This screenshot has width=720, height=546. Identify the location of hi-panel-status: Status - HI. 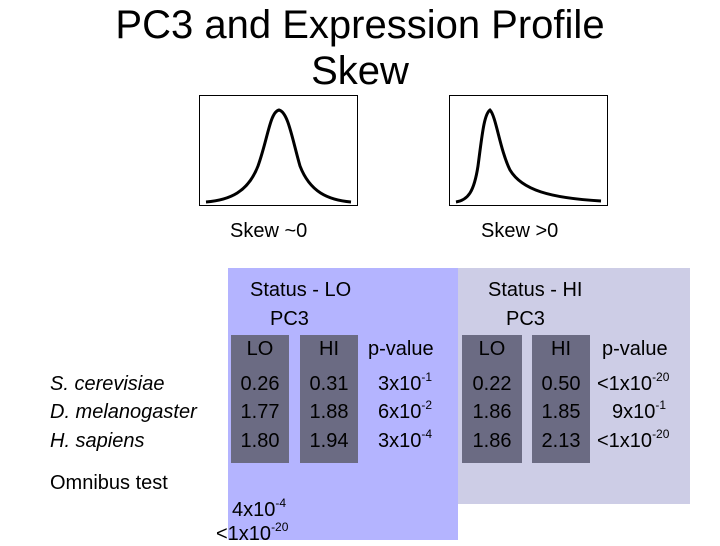
(535, 290).